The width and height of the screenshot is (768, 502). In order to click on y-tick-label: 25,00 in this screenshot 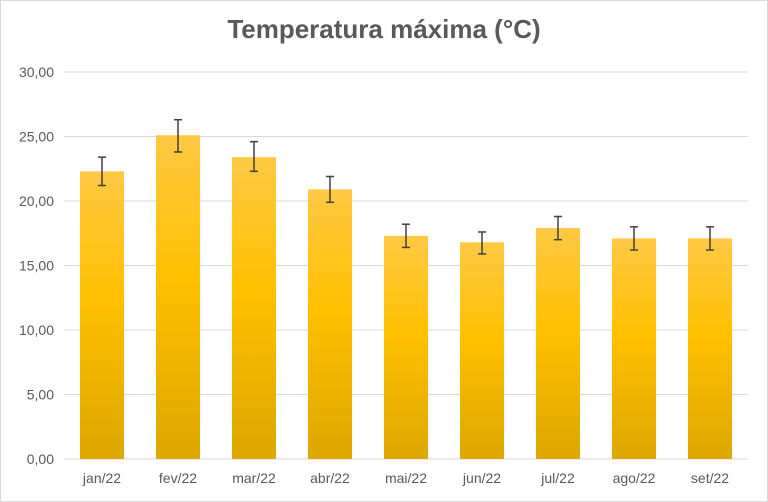, I will do `click(36, 137)`.